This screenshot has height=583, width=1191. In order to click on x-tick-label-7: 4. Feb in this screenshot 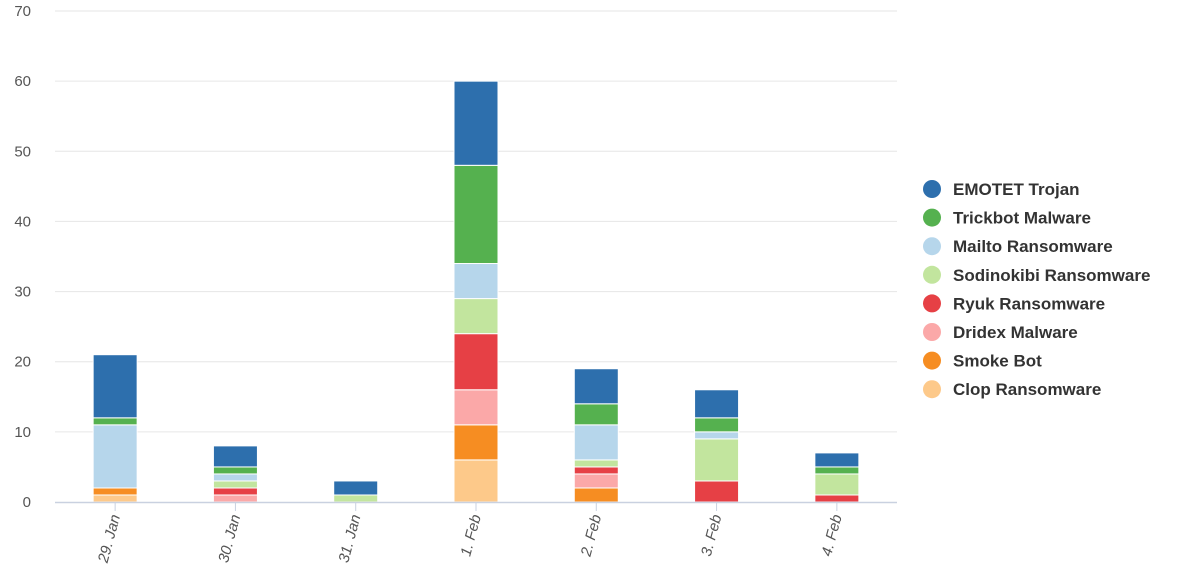, I will do `click(831, 535)`.